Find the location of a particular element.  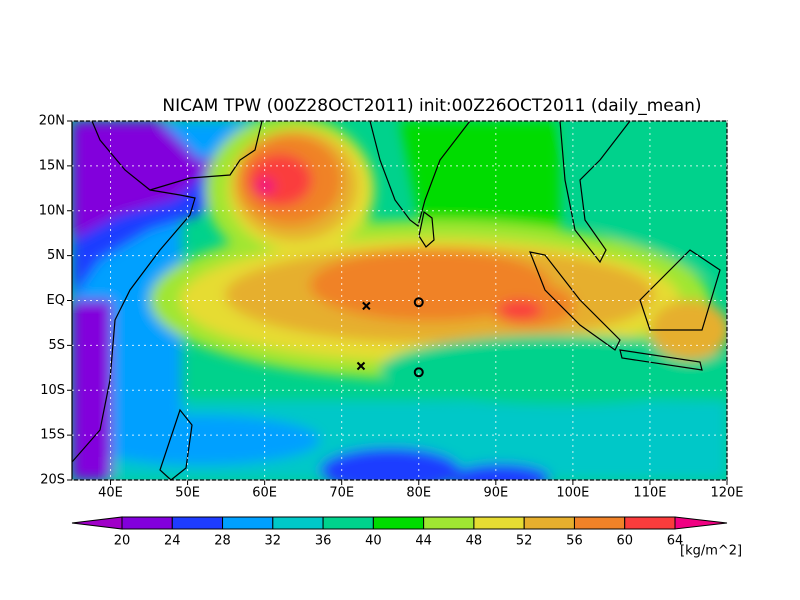

colorbar-label: 60 is located at coordinates (624, 541).